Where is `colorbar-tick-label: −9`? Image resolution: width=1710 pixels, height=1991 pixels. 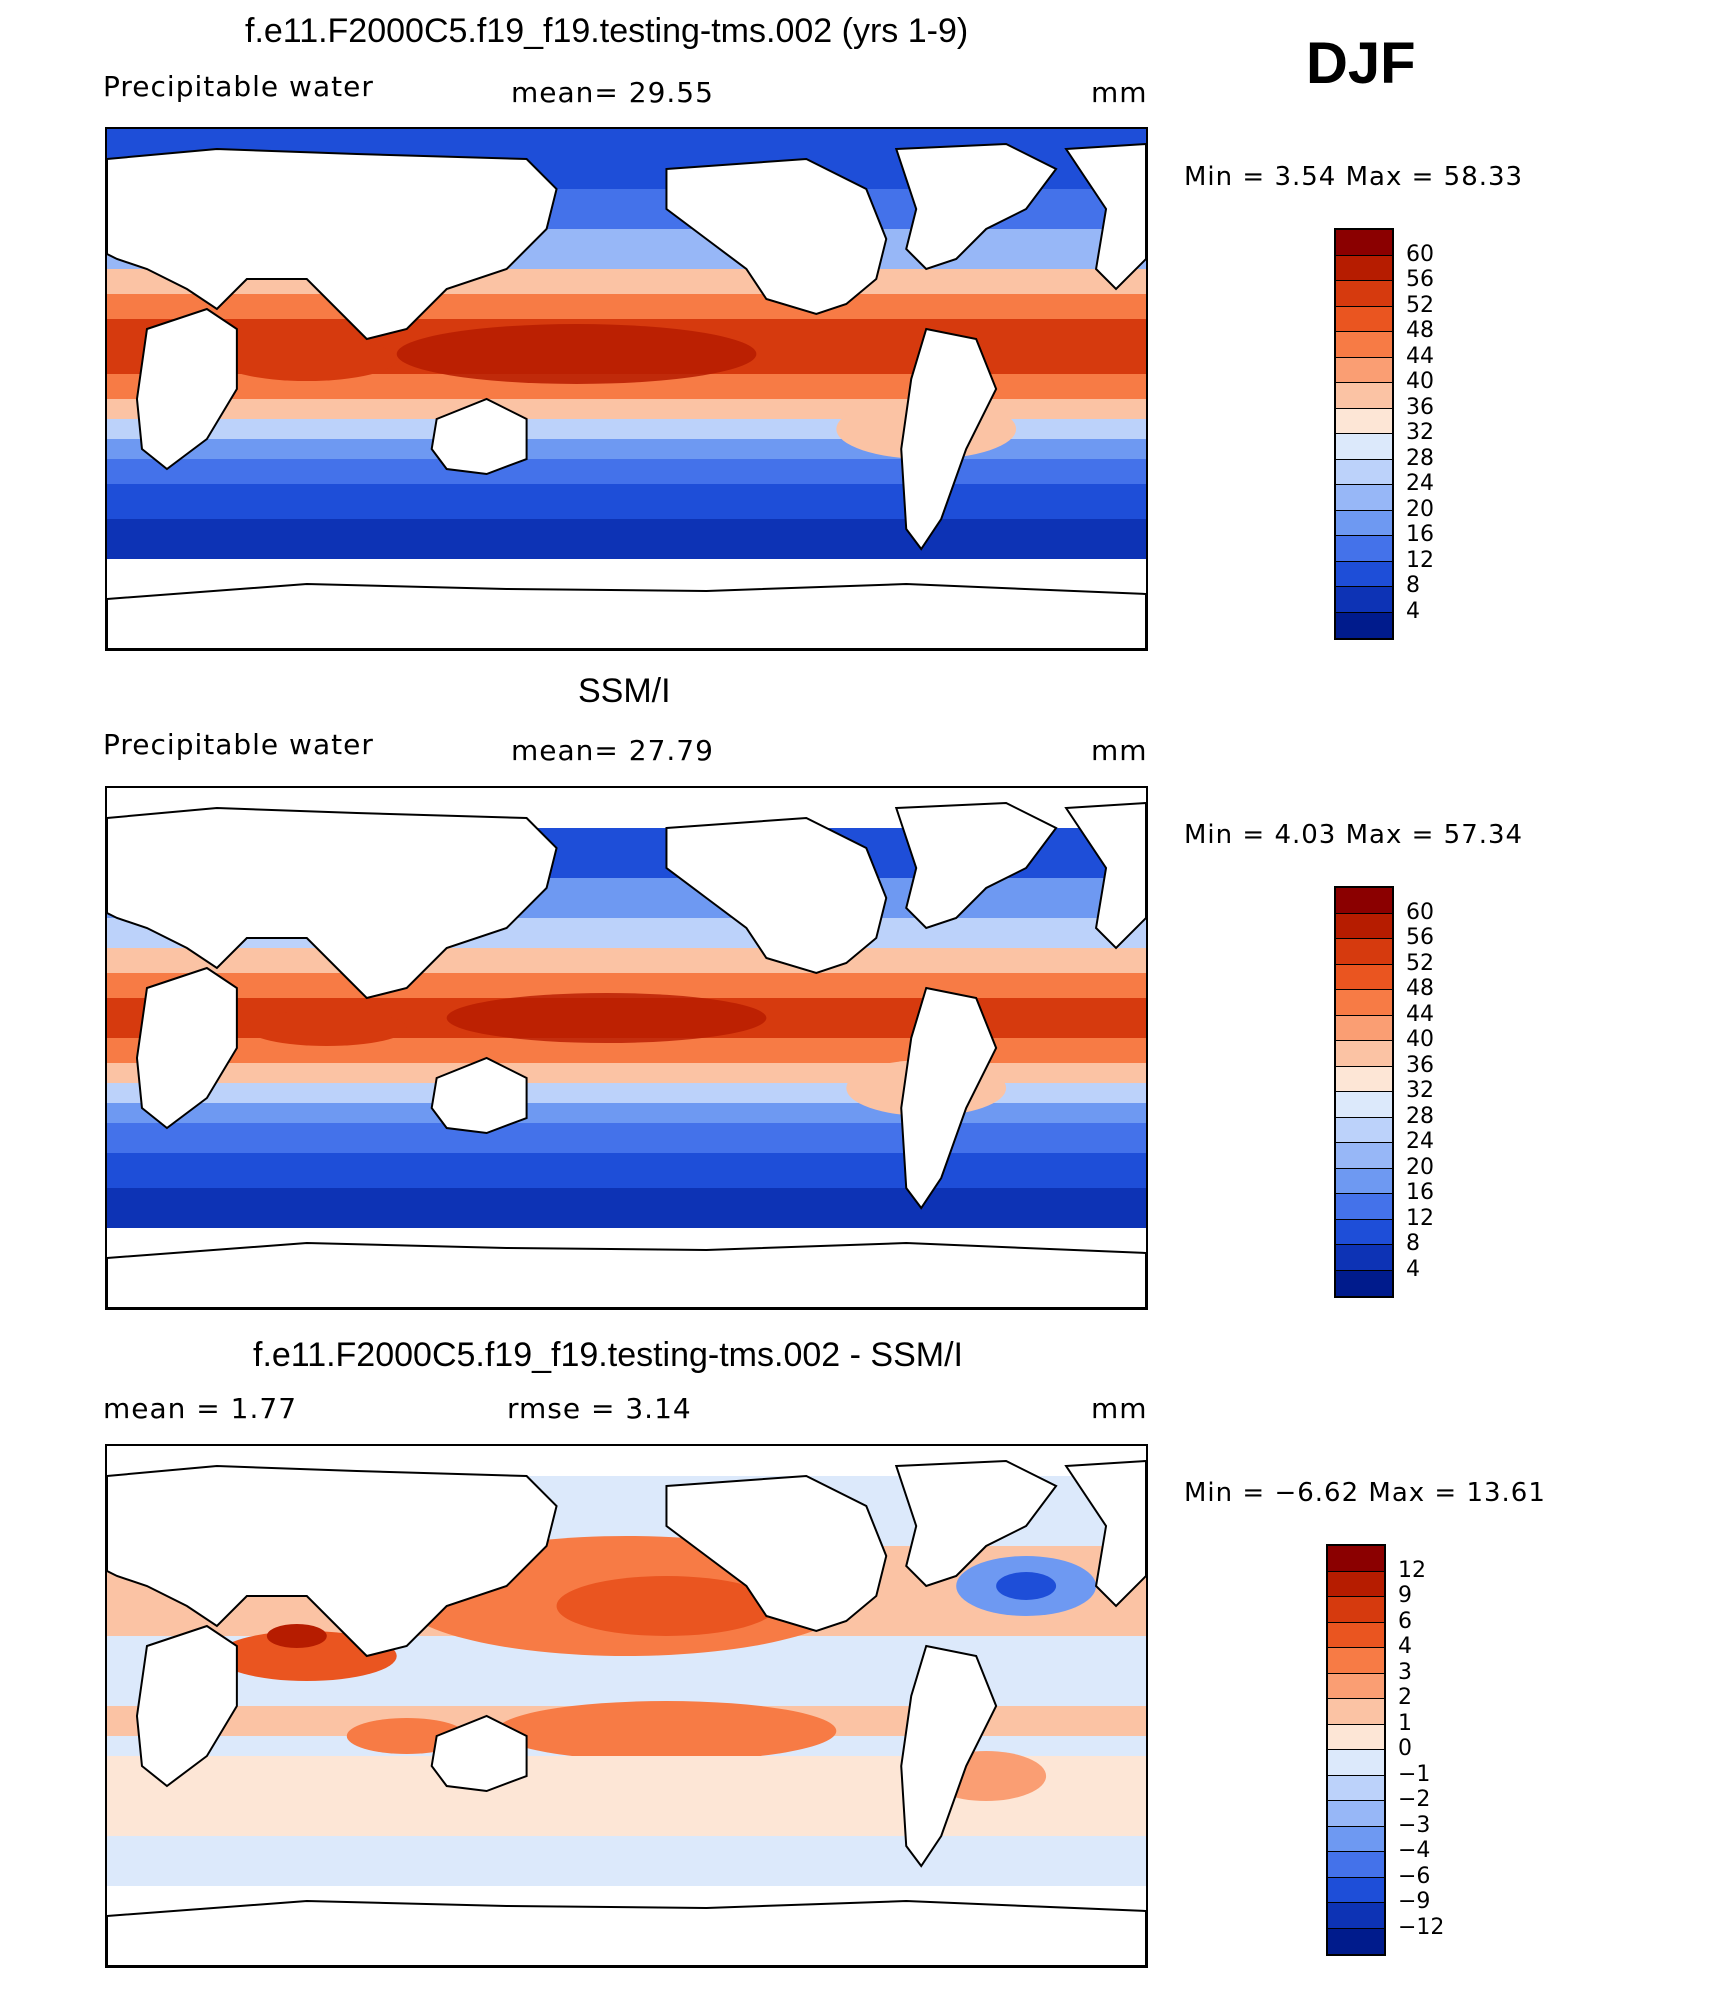 colorbar-tick-label: −9 is located at coordinates (1414, 1901).